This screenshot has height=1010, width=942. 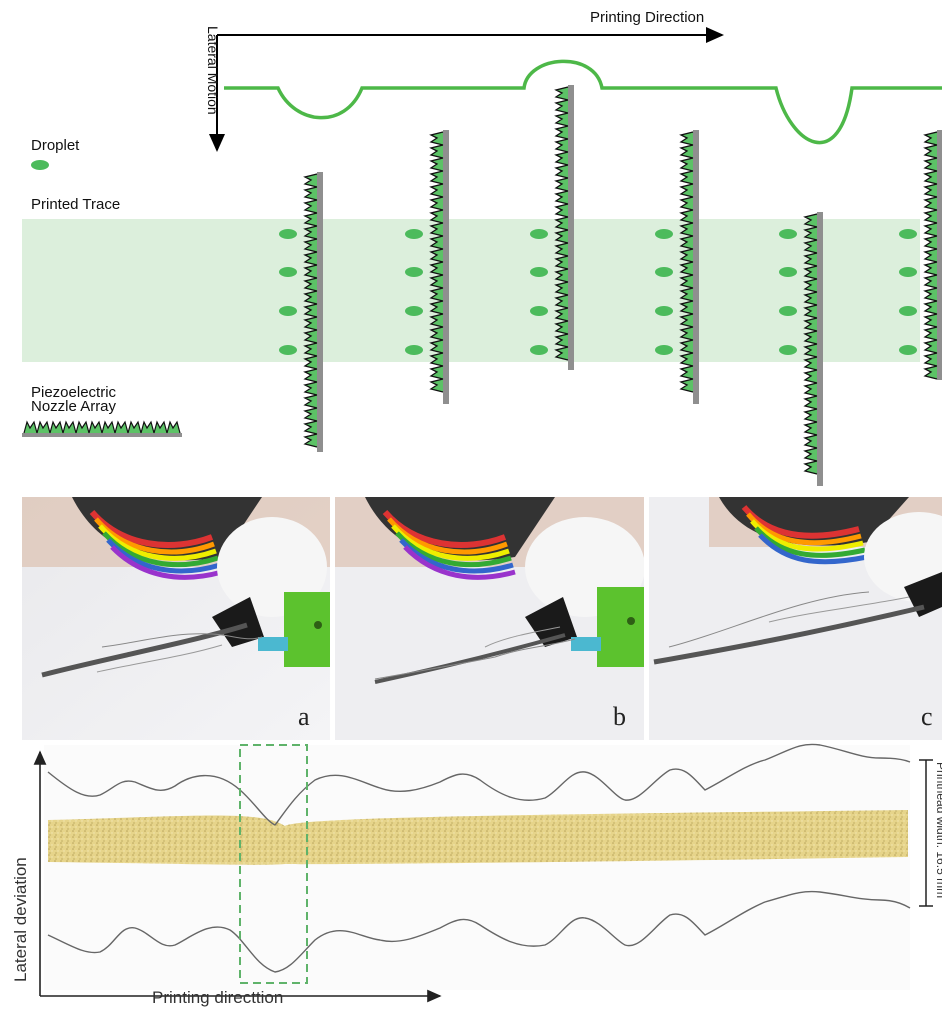 I want to click on deposited-trace, so click(x=478, y=837).